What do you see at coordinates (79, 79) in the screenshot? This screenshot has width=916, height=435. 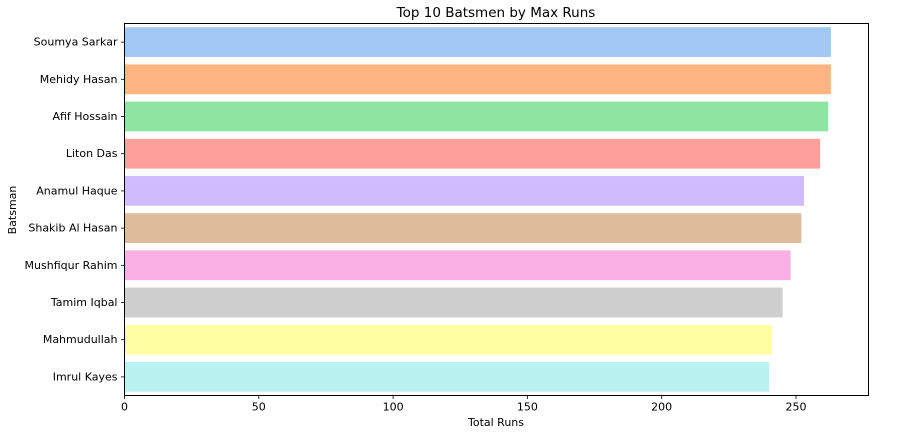 I see `y-tick-label: Mehidy Hasan` at bounding box center [79, 79].